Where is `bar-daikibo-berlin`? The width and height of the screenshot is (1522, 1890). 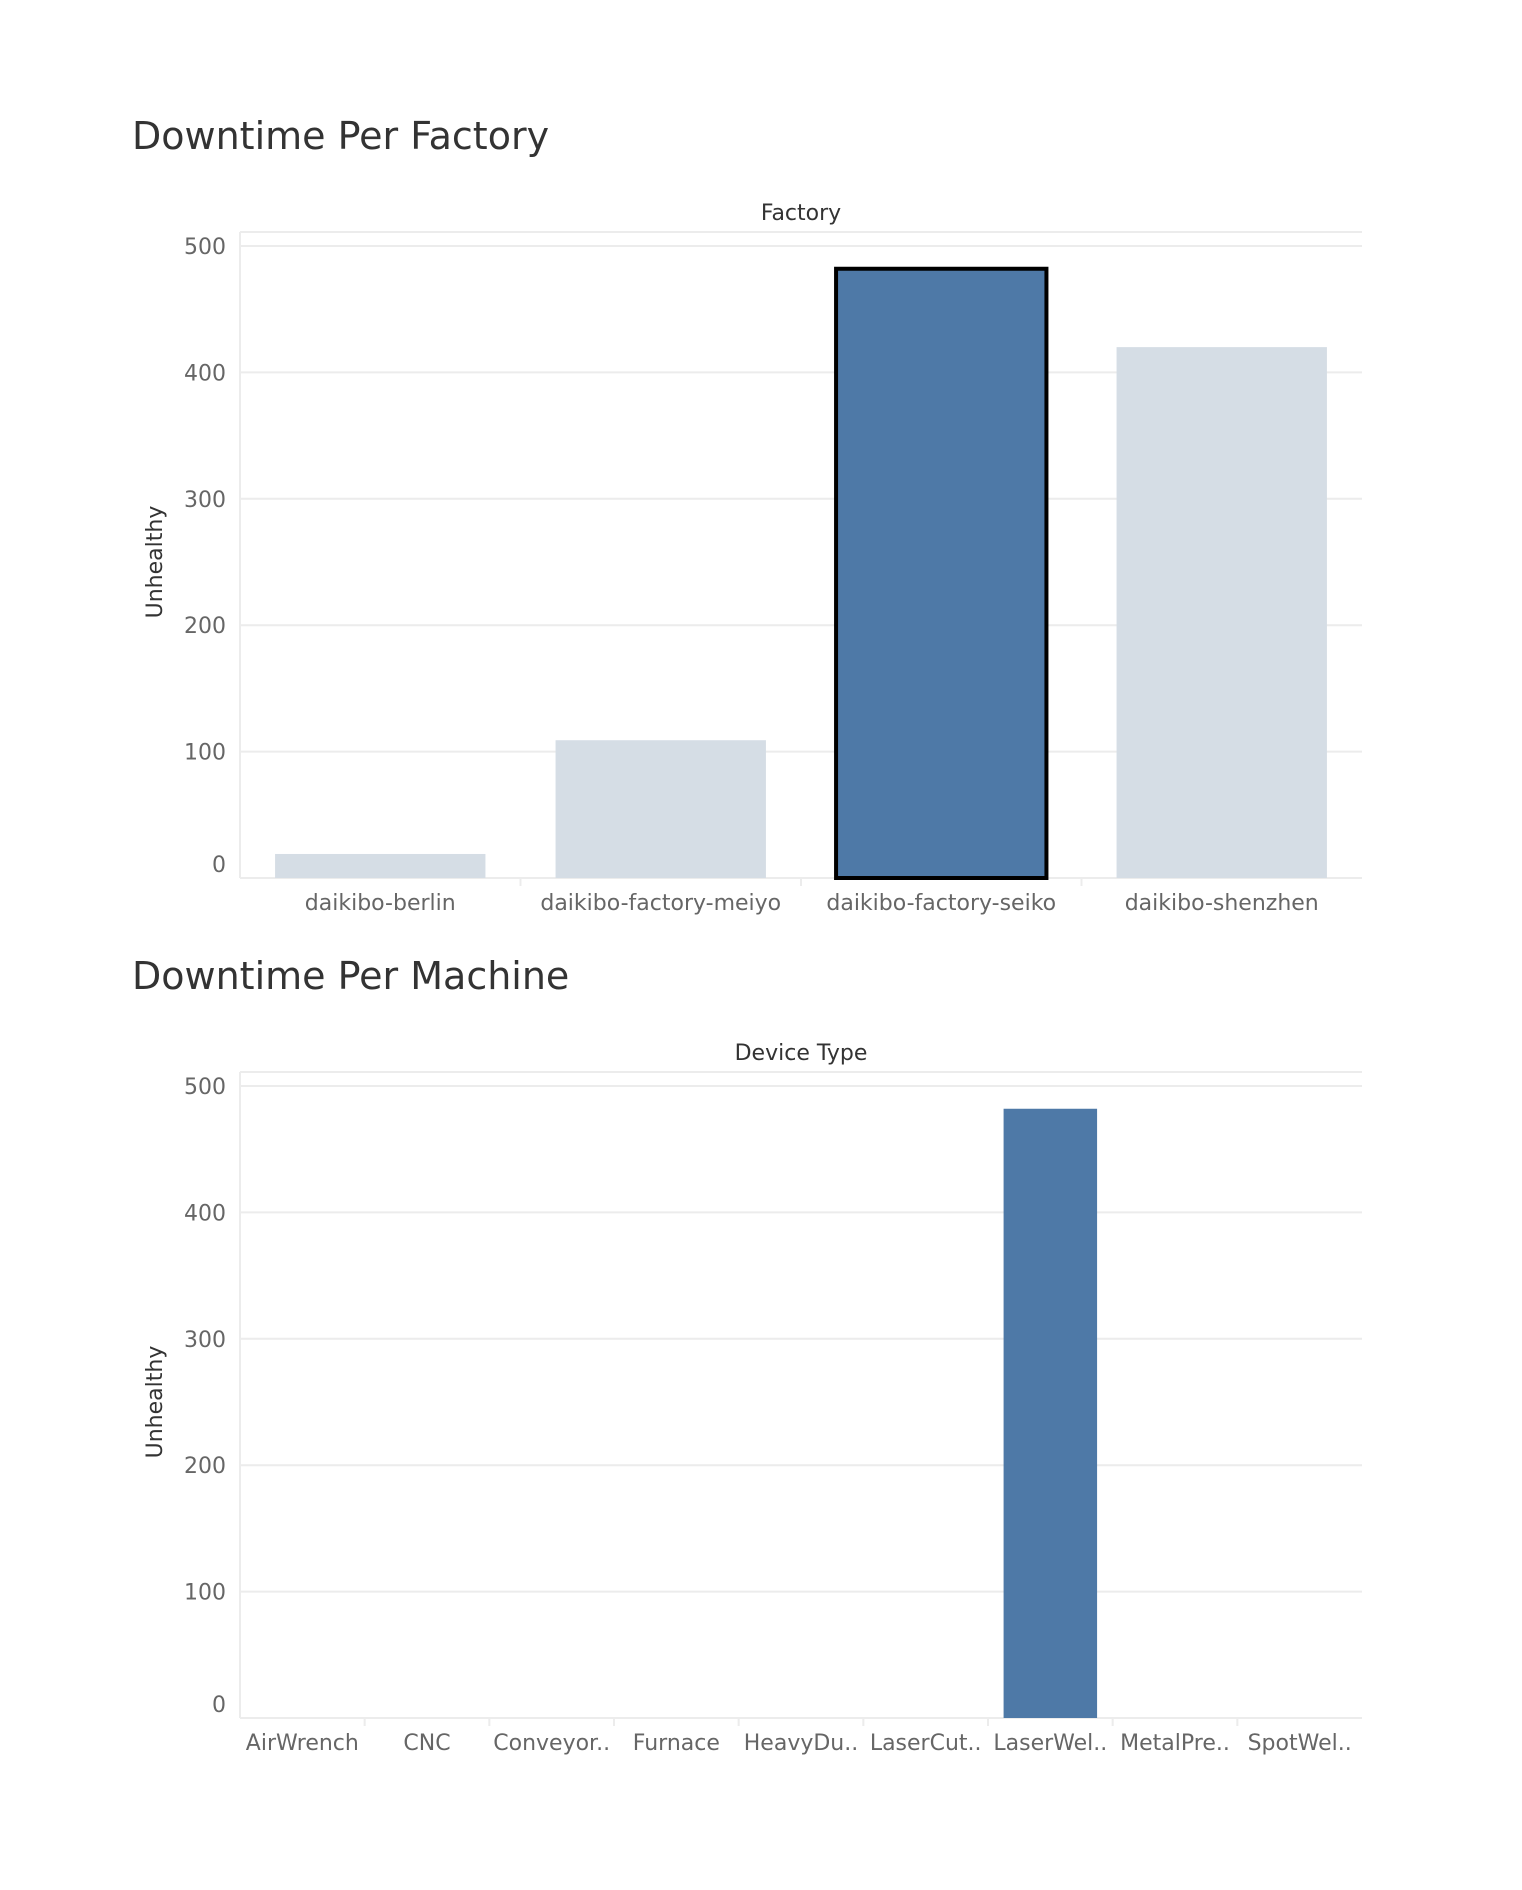 bar-daikibo-berlin is located at coordinates (380, 865).